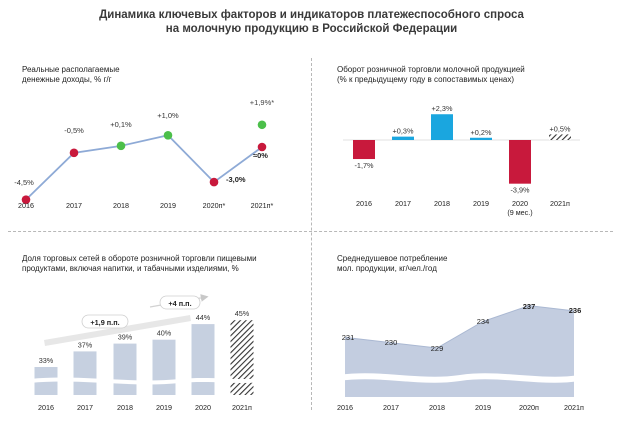 The width and height of the screenshot is (623, 437). Describe the element at coordinates (529, 407) in the screenshot. I see `consumption-x-tick-label: 2020п` at that location.